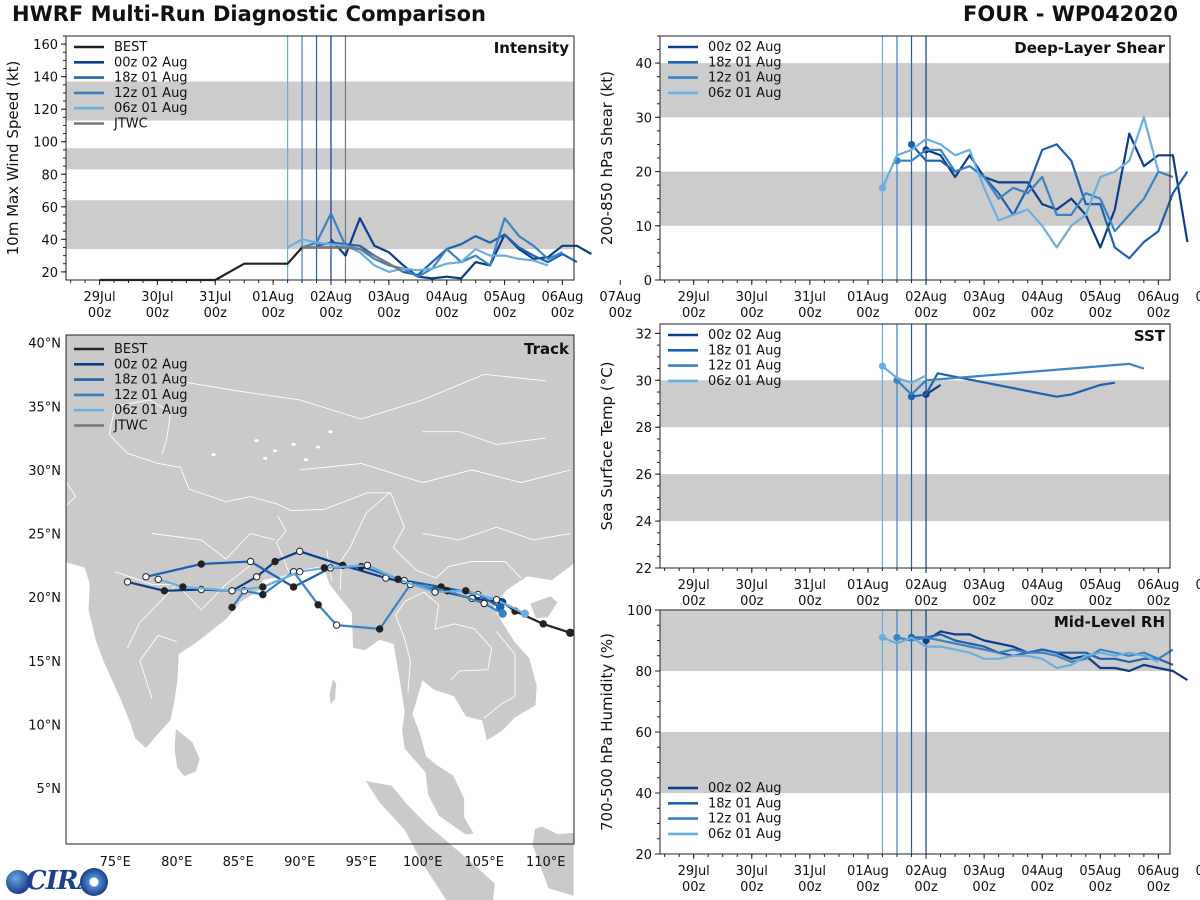  I want to click on intensity-legend-label: JTWC, so click(130, 124).